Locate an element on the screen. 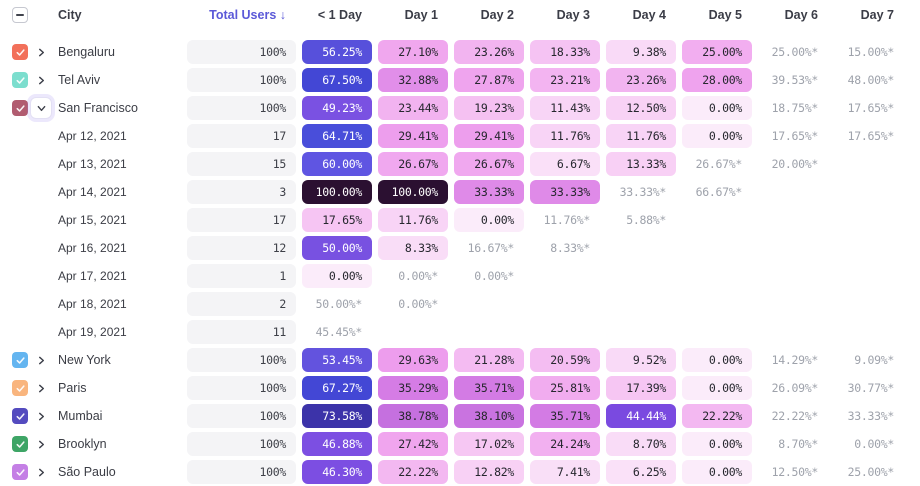 The height and width of the screenshot is (486, 920). retention-cell: 53.45% is located at coordinates (337, 360).